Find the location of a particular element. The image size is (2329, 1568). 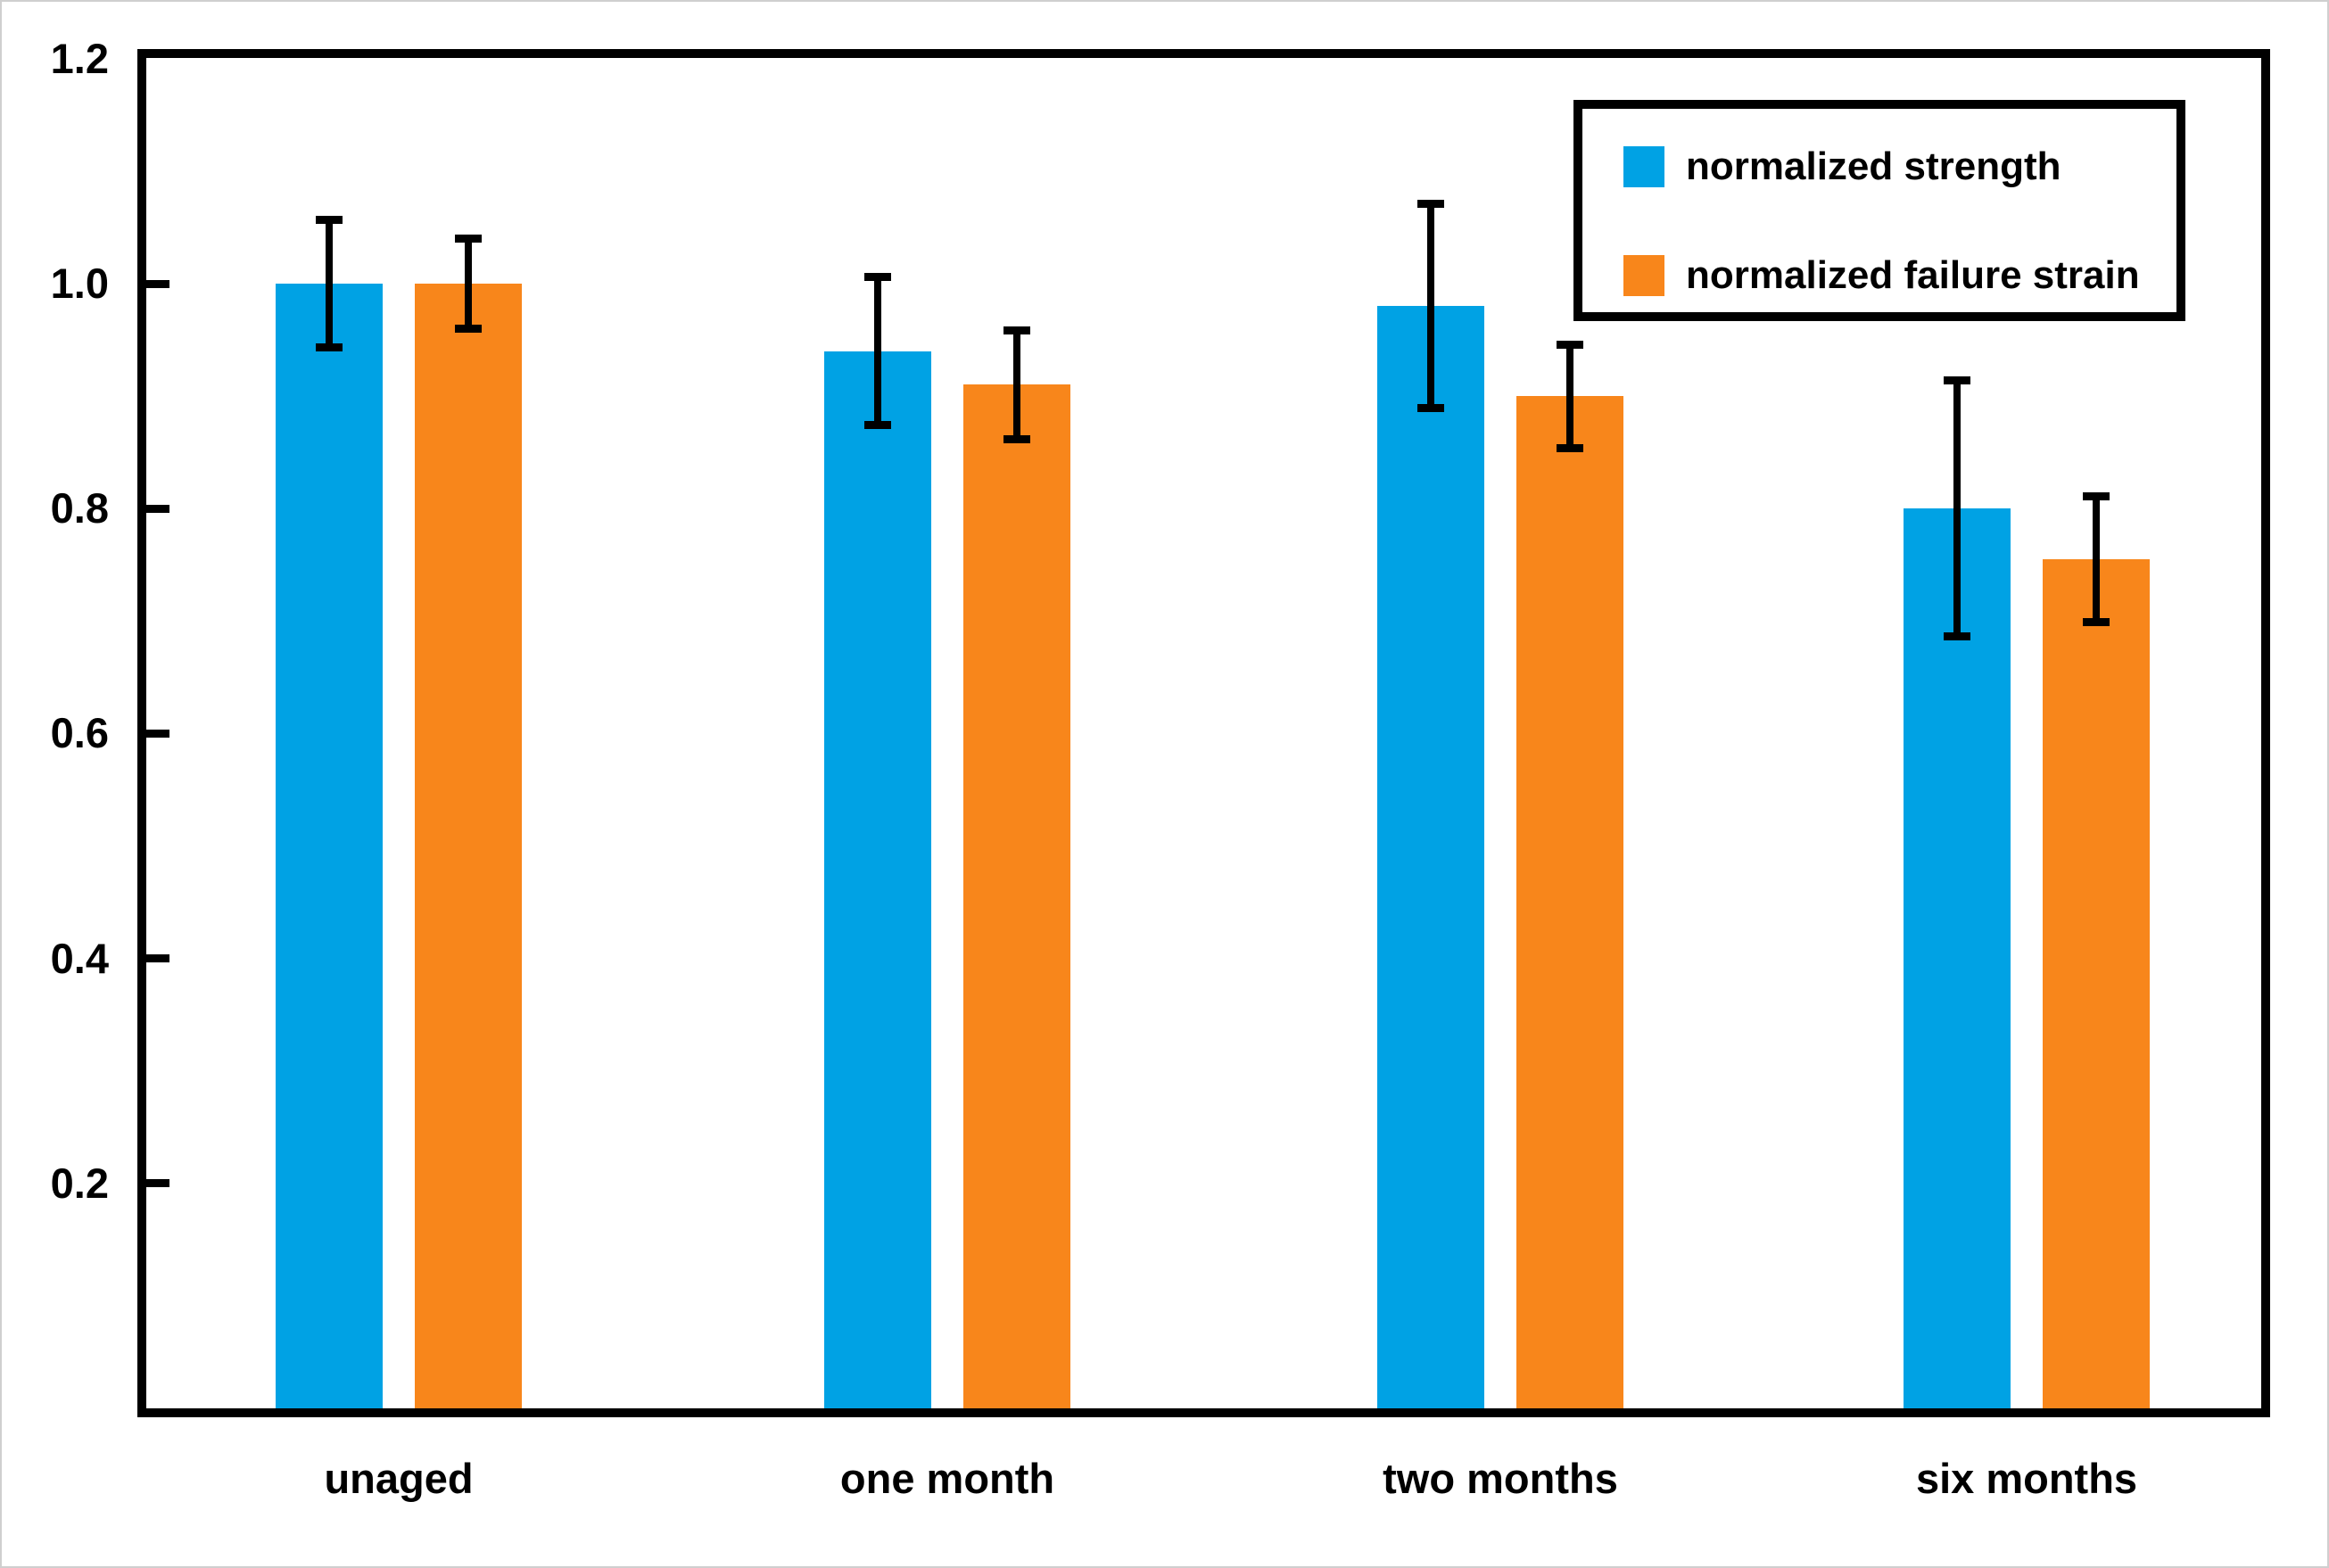

legend-item-failure-strain: normalized failure strain is located at coordinates (1881, 275).